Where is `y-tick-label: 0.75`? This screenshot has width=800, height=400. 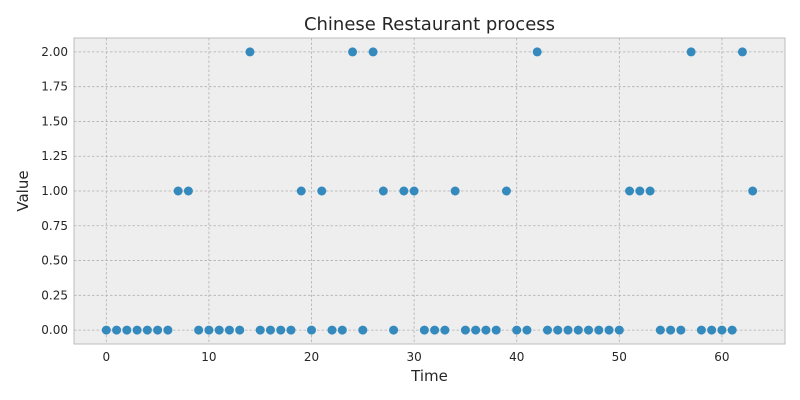 y-tick-label: 0.75 is located at coordinates (54, 226).